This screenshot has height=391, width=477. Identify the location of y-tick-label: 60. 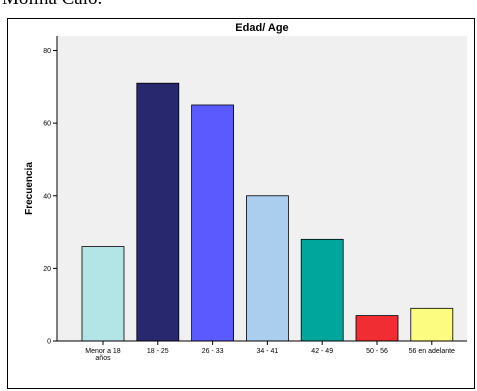
(47, 124).